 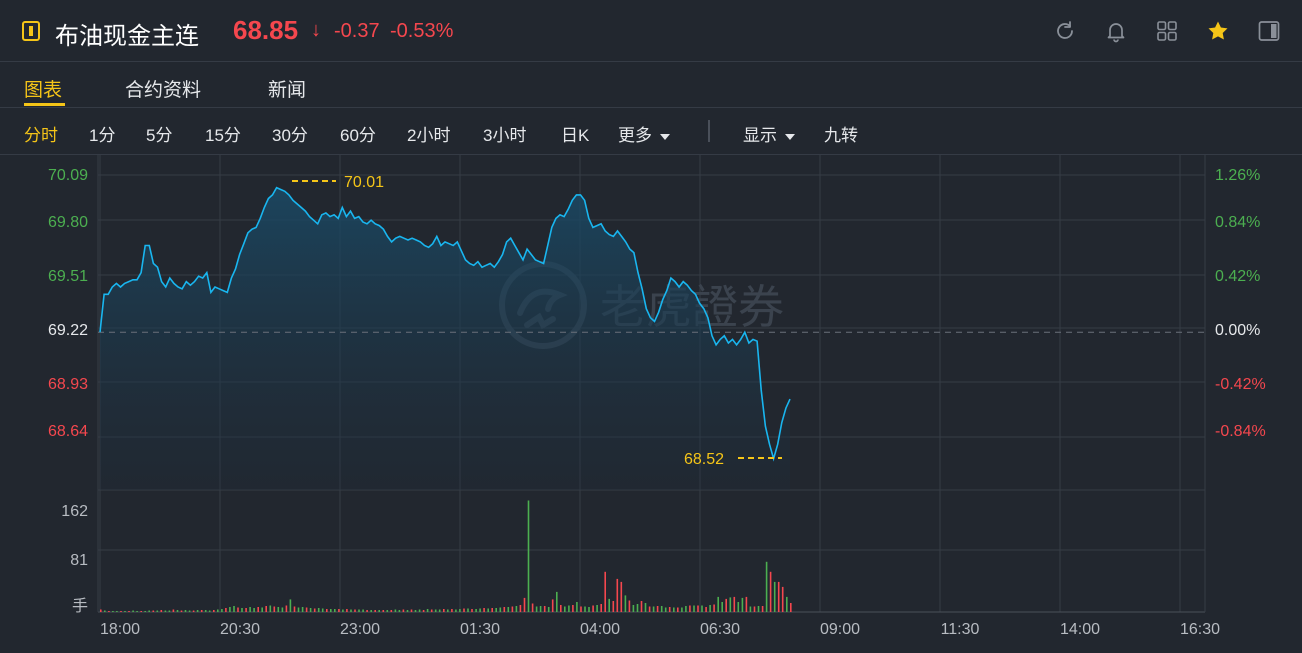 I want to click on tab-news: 新闻, so click(x=287, y=90).